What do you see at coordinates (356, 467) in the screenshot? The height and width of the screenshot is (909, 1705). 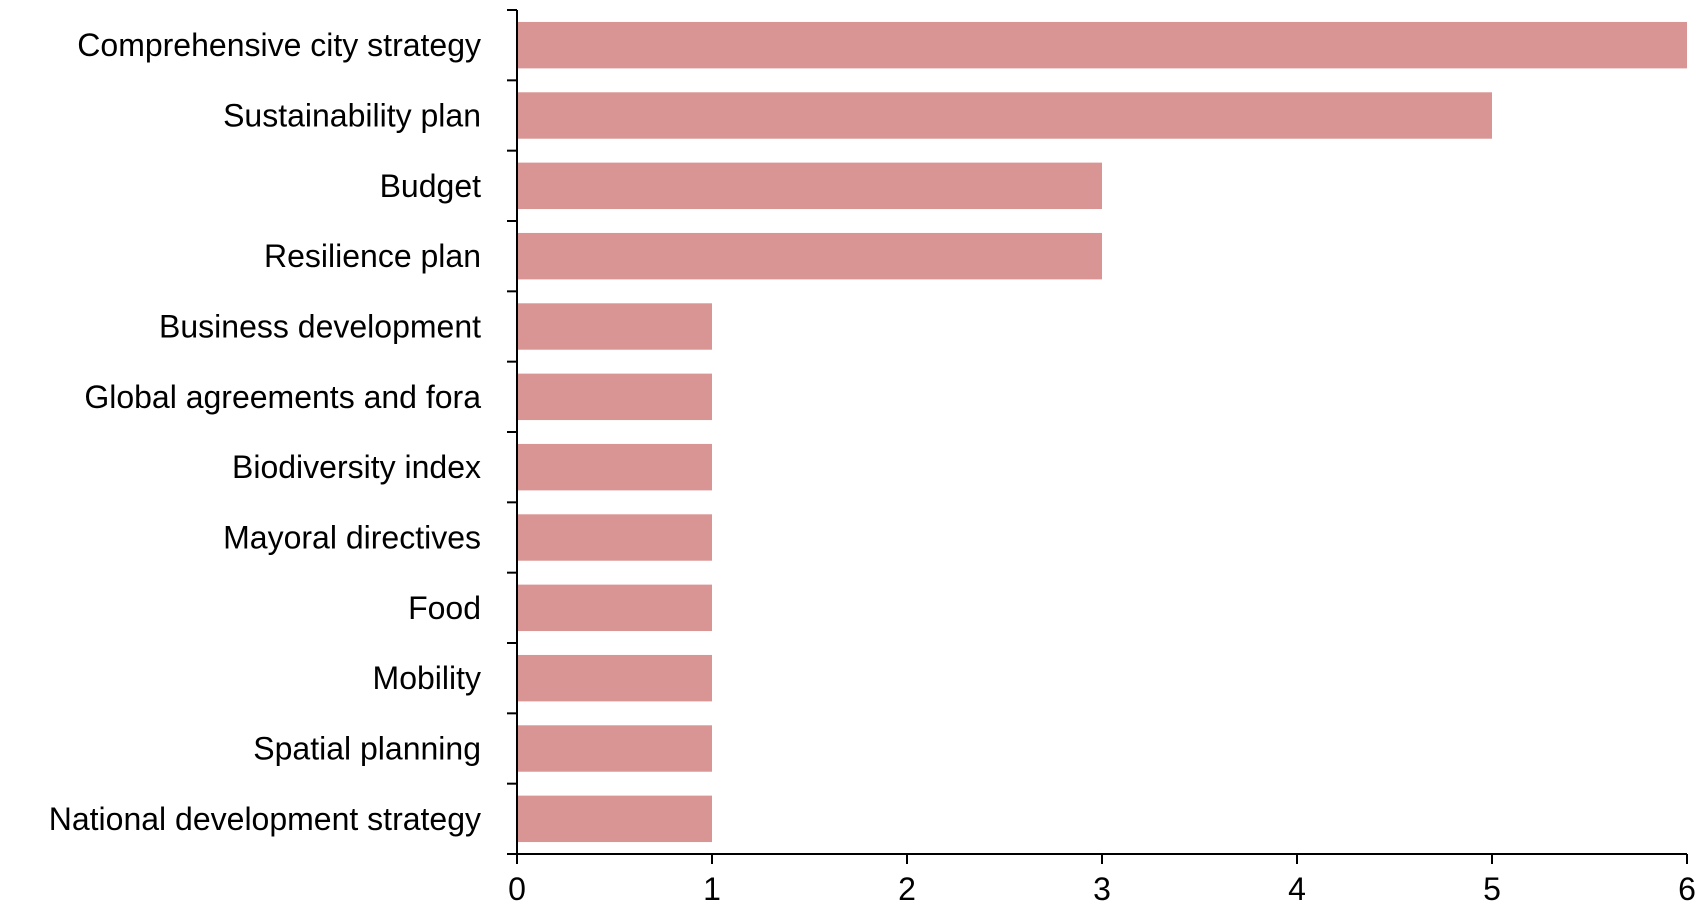 I see `category-label: Biodiversity index` at bounding box center [356, 467].